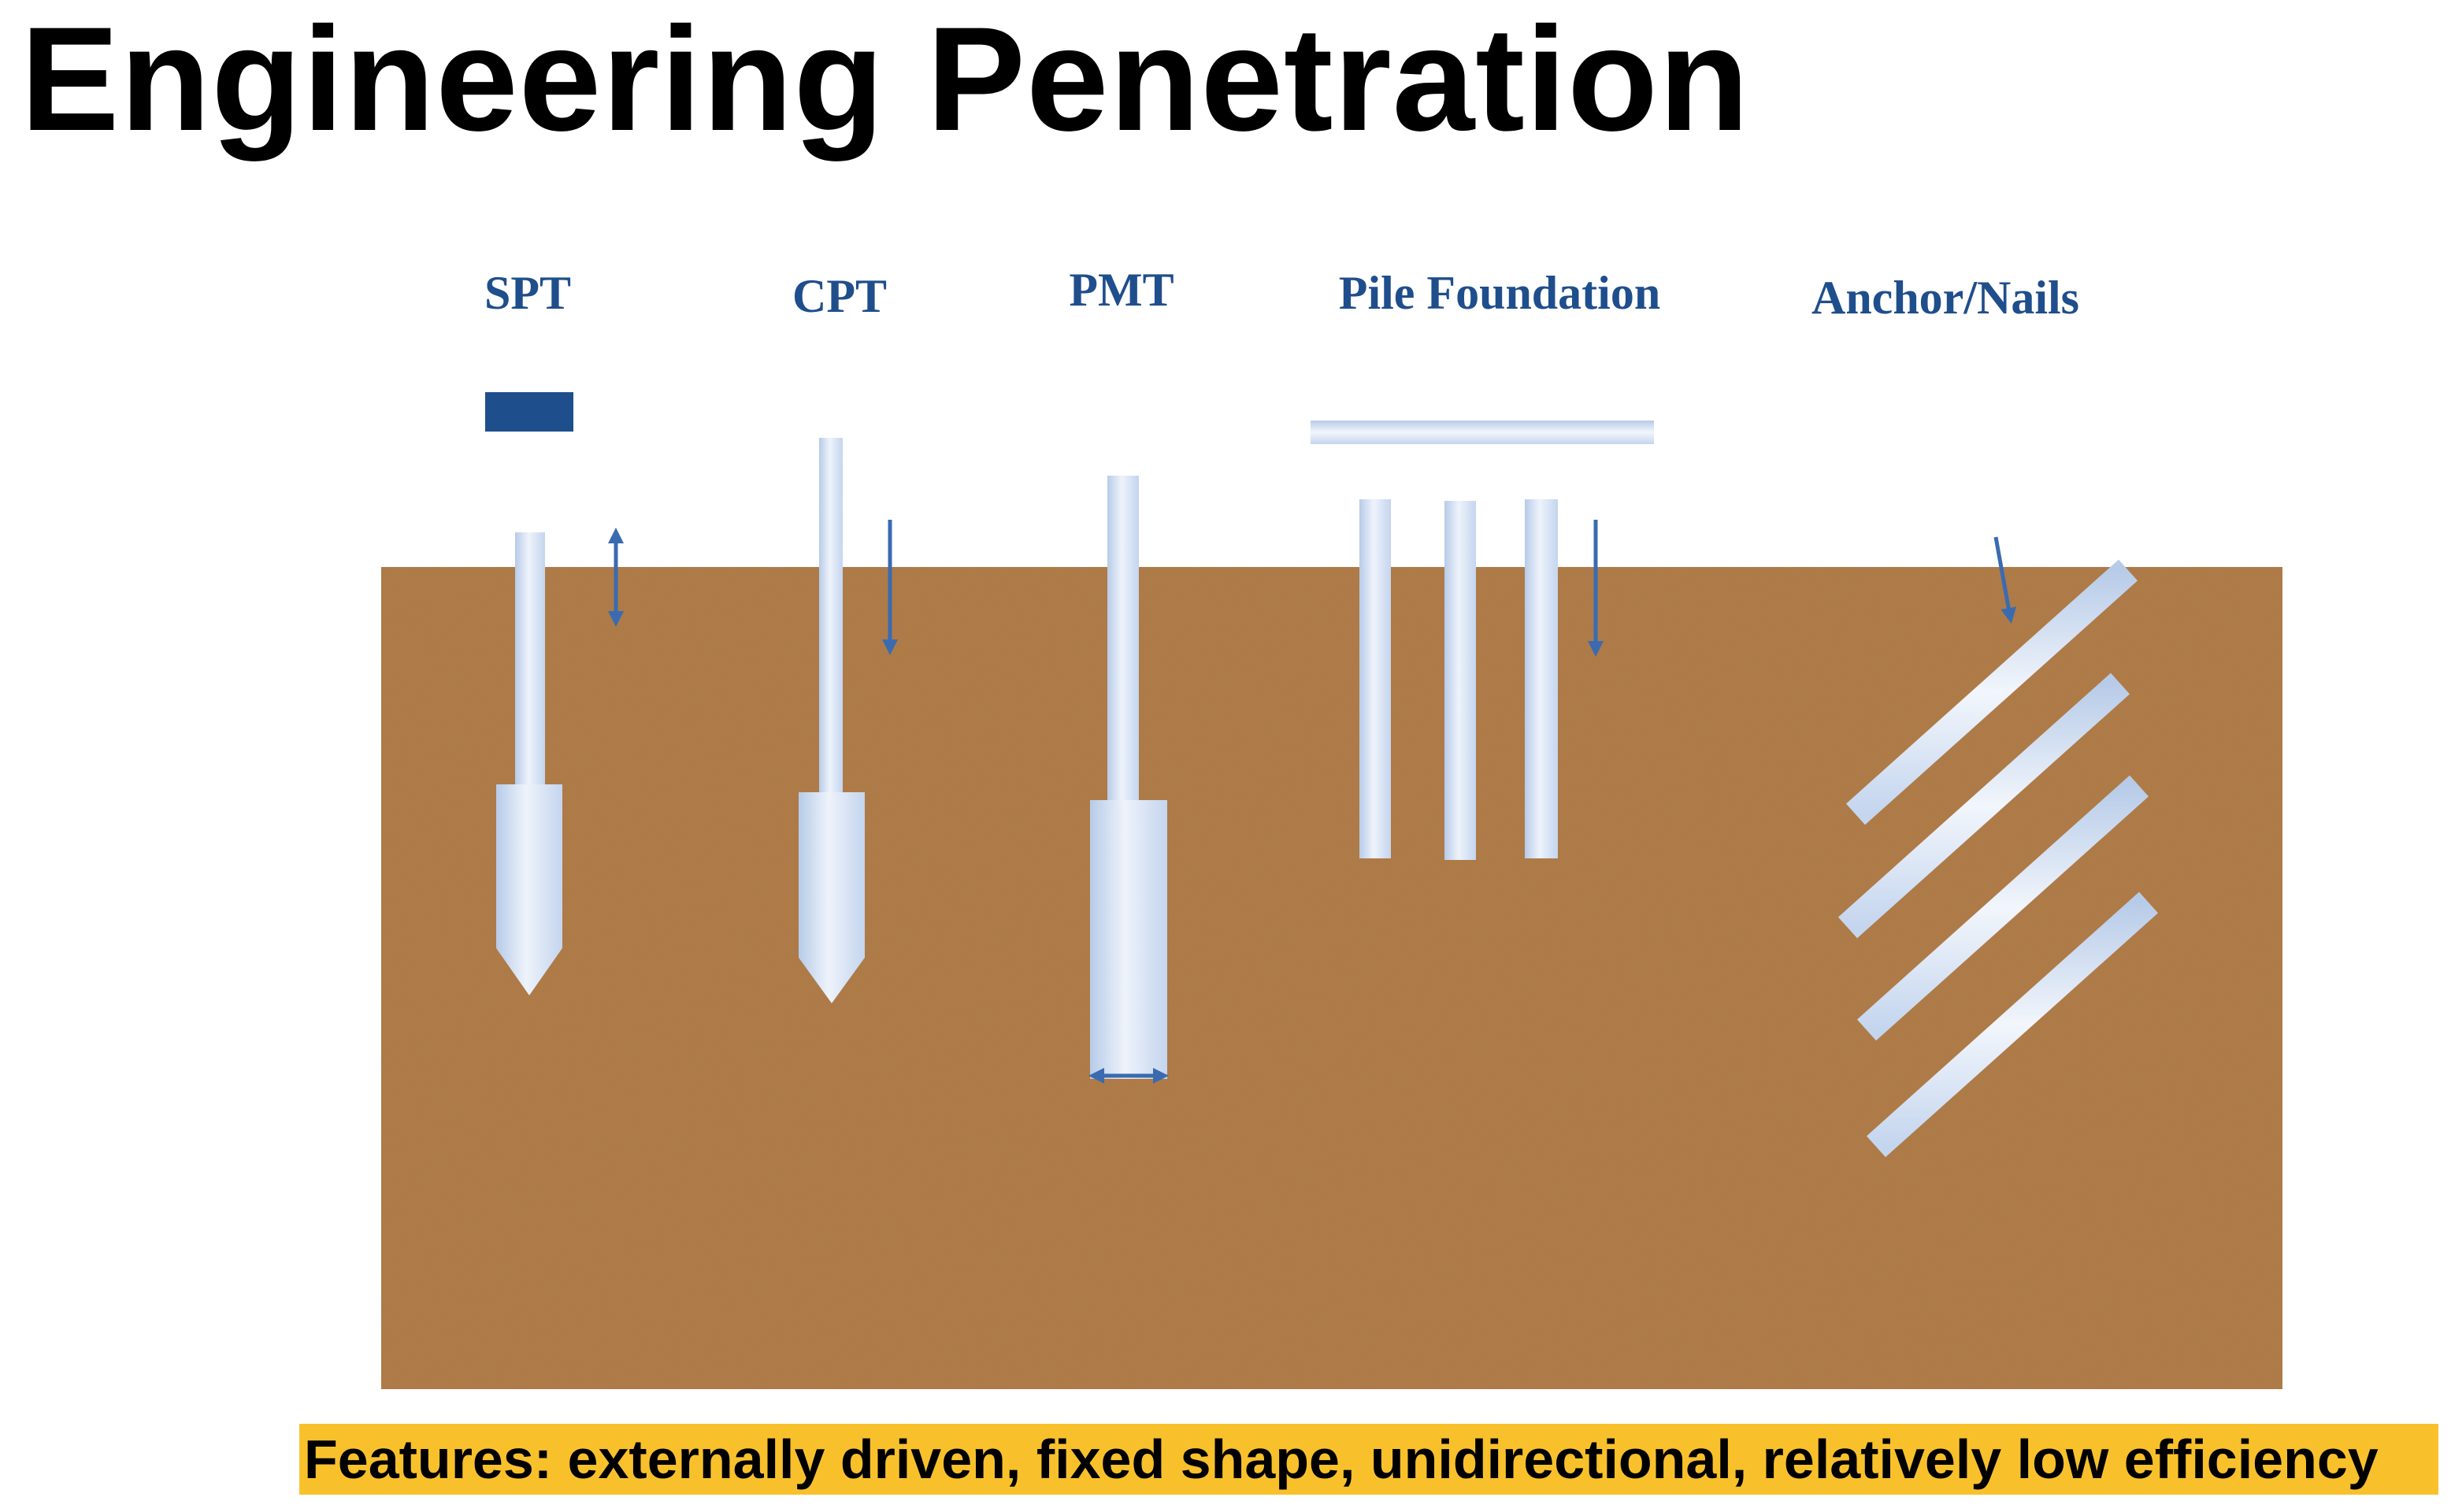 The width and height of the screenshot is (2451, 1512). I want to click on pile-cap, so click(1483, 432).